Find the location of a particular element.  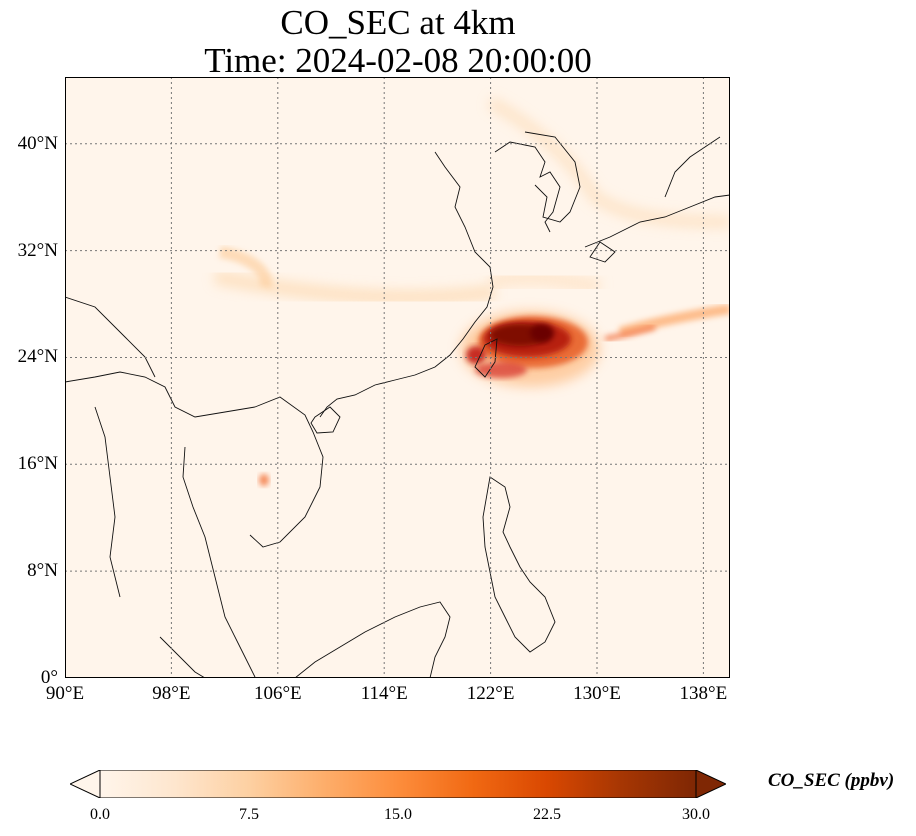

colorbar-gradient is located at coordinates (398, 784).